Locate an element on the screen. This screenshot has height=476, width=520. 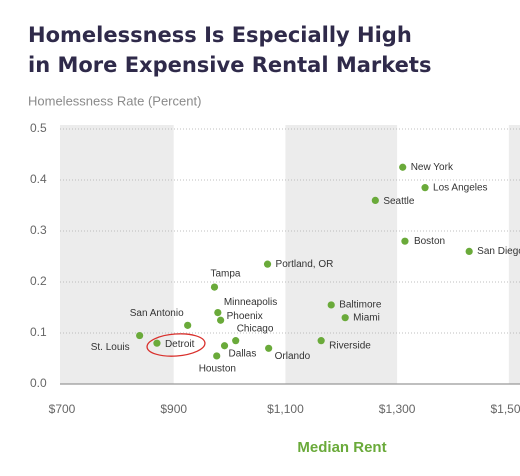
point-label: Minneapolis is located at coordinates (250, 302).